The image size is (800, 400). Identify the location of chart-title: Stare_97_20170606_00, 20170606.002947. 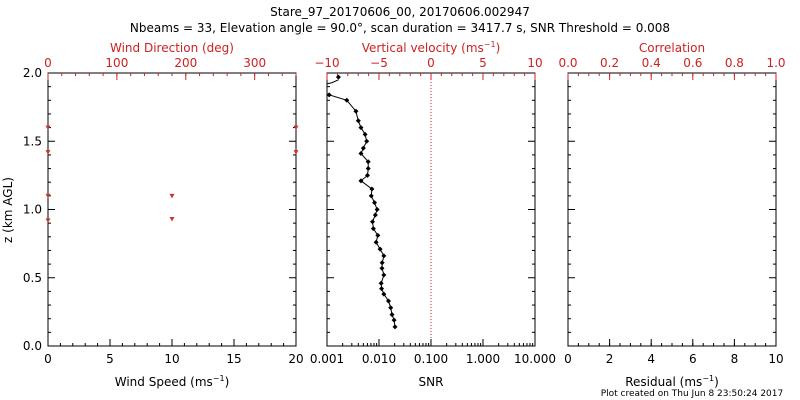
(400, 12).